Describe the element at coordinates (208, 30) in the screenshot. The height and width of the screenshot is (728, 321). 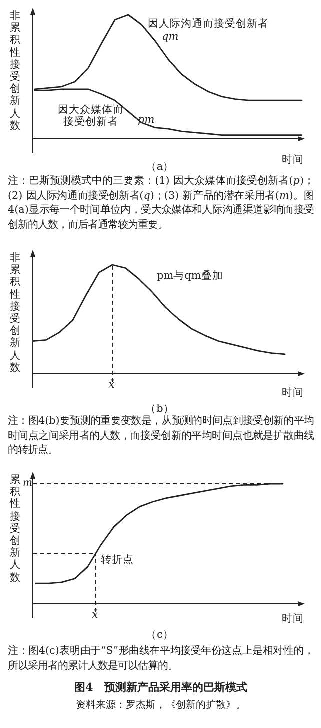
I see `series-label: 因人际沟通而接受创新者 qm` at that location.